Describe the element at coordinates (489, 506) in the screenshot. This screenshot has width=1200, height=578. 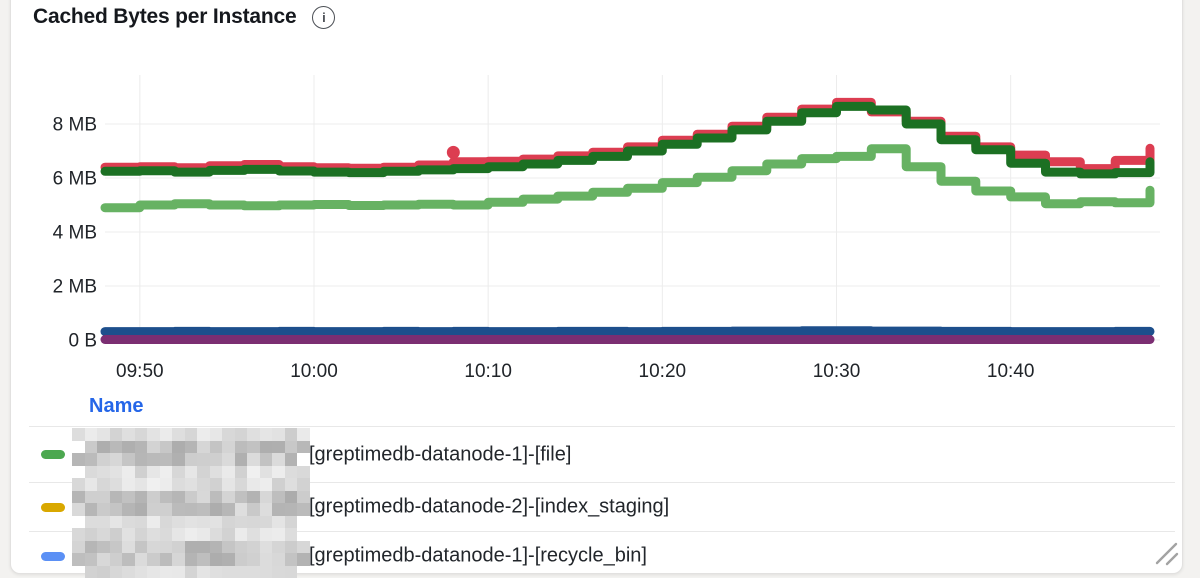
I see `series-label: [greptimedb-datanode-2]-[index_staging]` at that location.